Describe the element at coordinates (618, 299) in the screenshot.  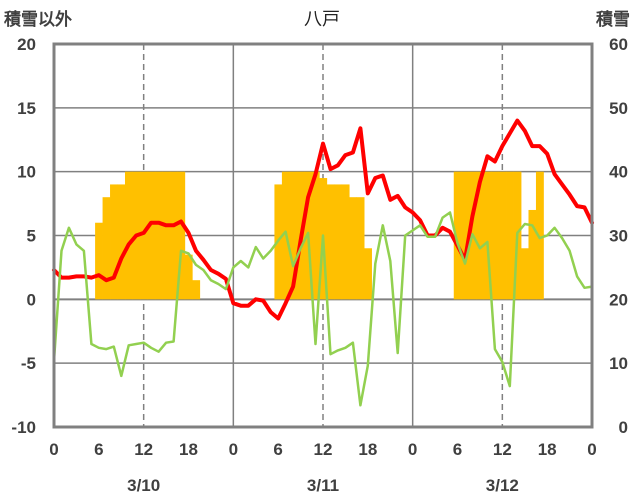
I see `right-tick-label: 20` at that location.